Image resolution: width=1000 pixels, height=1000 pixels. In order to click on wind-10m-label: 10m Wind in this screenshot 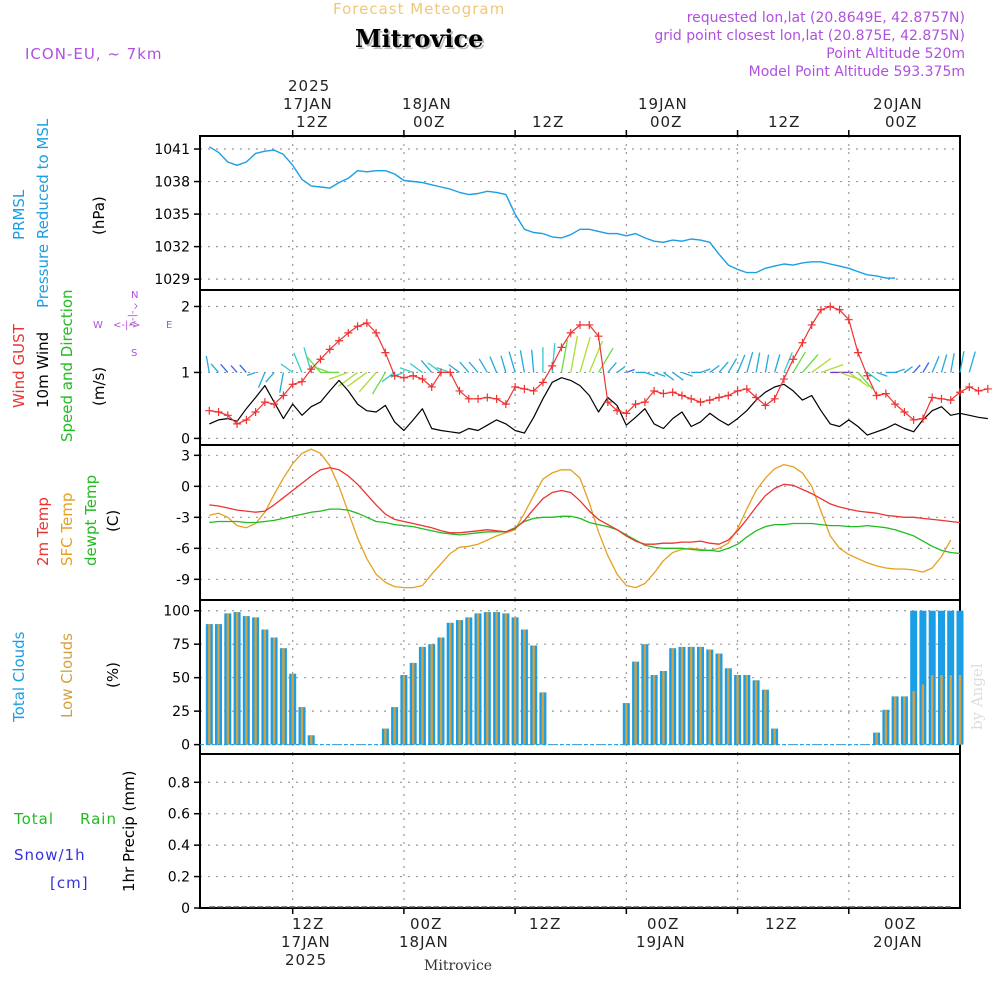, I will do `click(43, 369)`.